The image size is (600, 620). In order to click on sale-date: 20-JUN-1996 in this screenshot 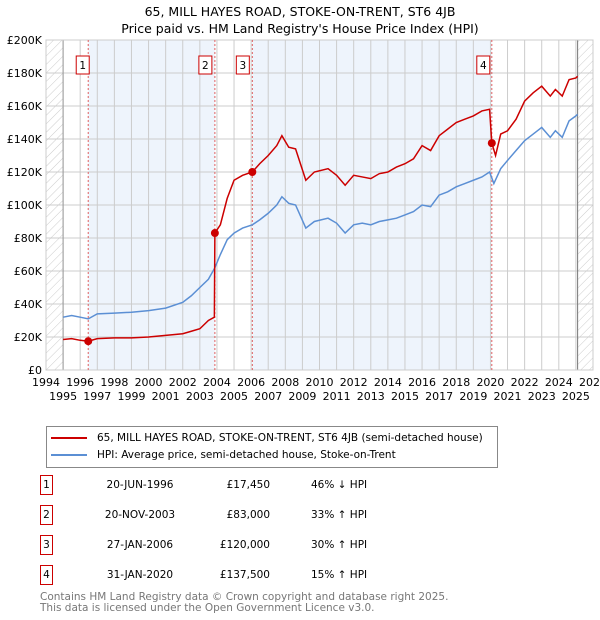, I will do `click(140, 485)`.